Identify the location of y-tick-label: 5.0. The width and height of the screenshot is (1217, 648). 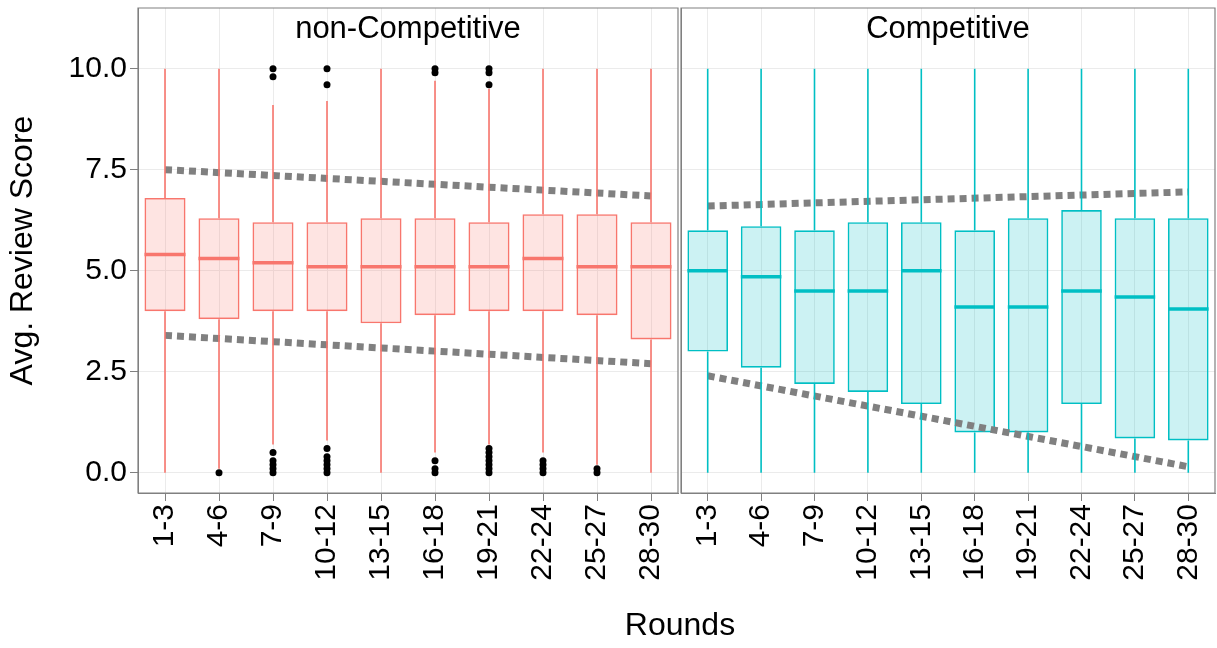
(106, 268).